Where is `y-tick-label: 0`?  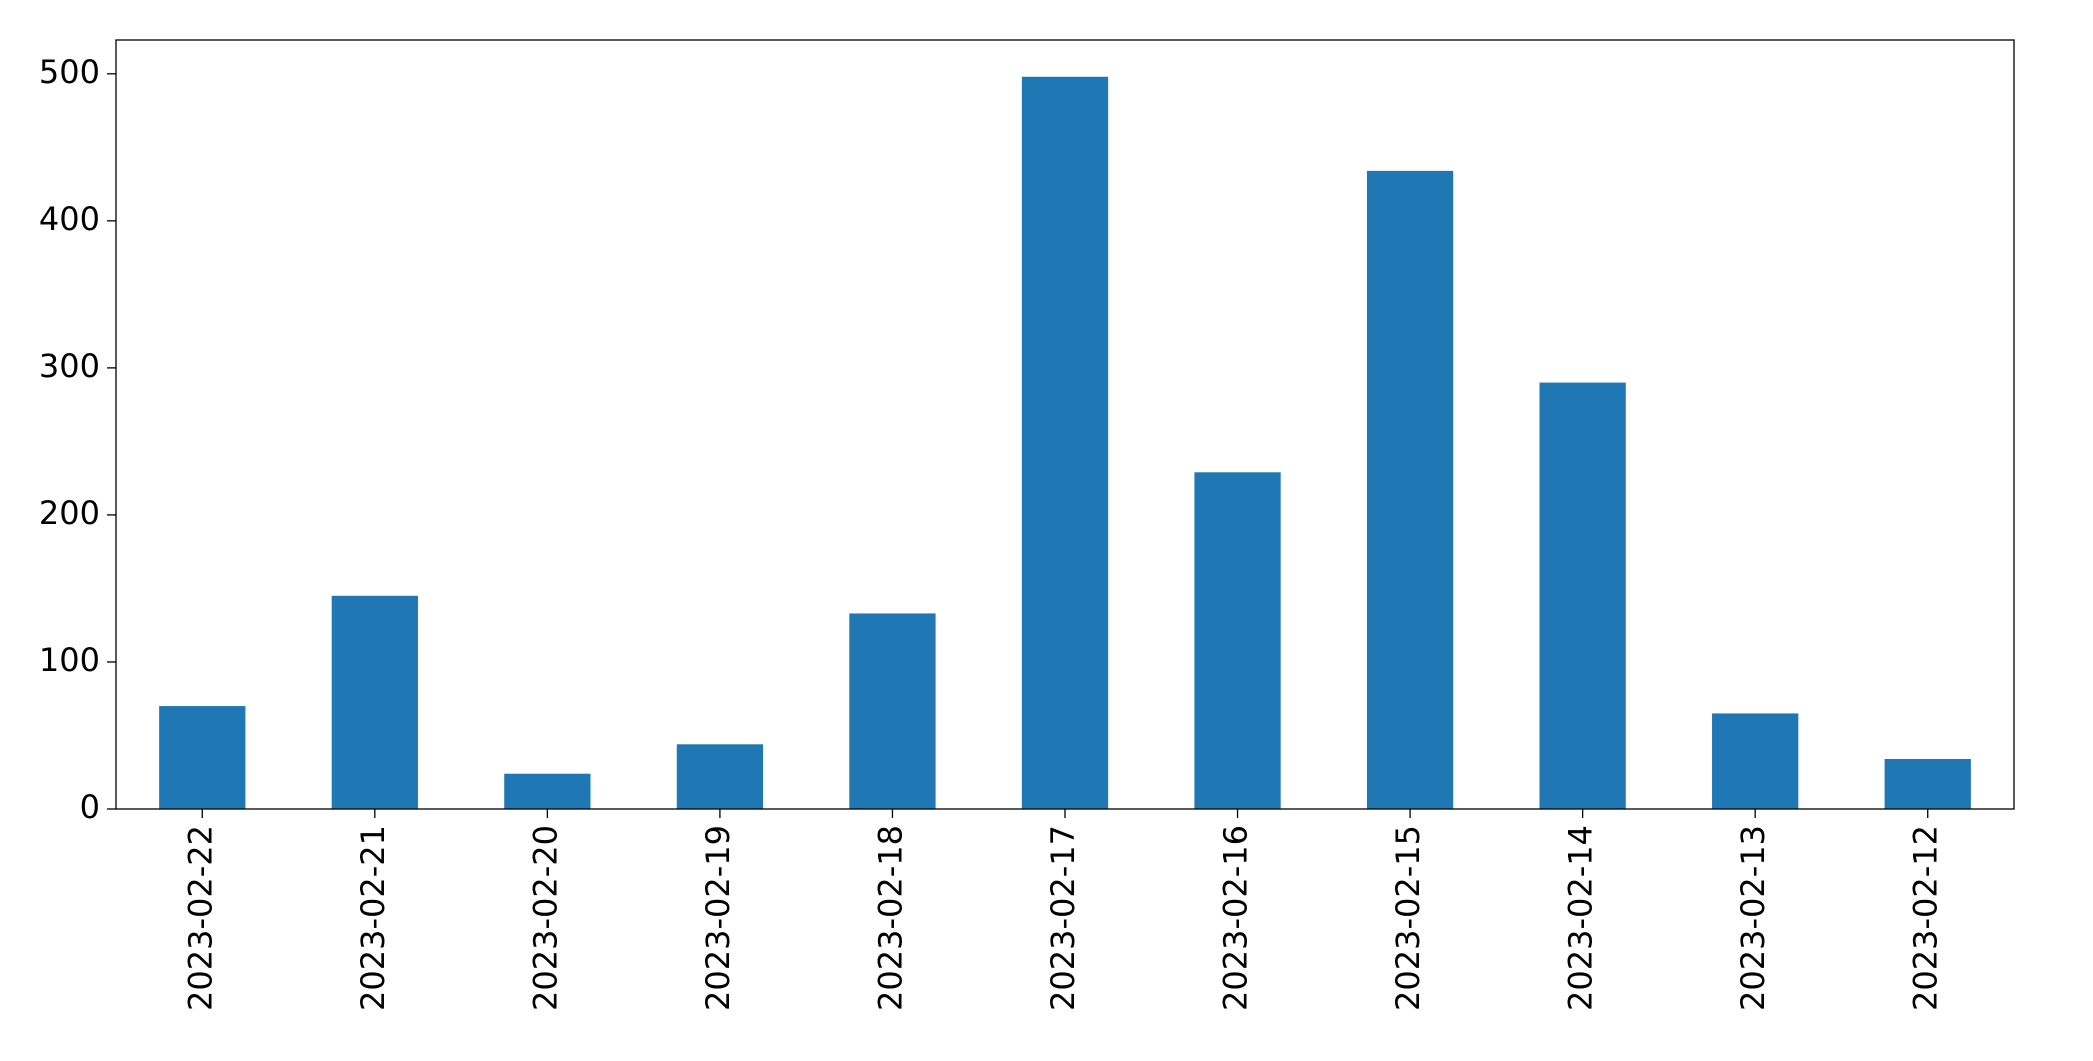 y-tick-label: 0 is located at coordinates (90, 807).